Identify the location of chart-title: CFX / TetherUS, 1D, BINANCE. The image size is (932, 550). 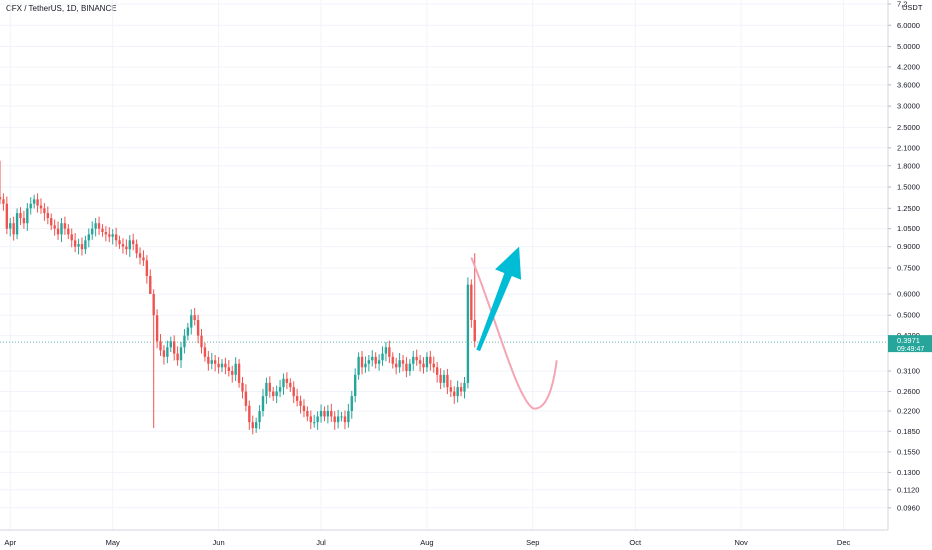
(61, 8).